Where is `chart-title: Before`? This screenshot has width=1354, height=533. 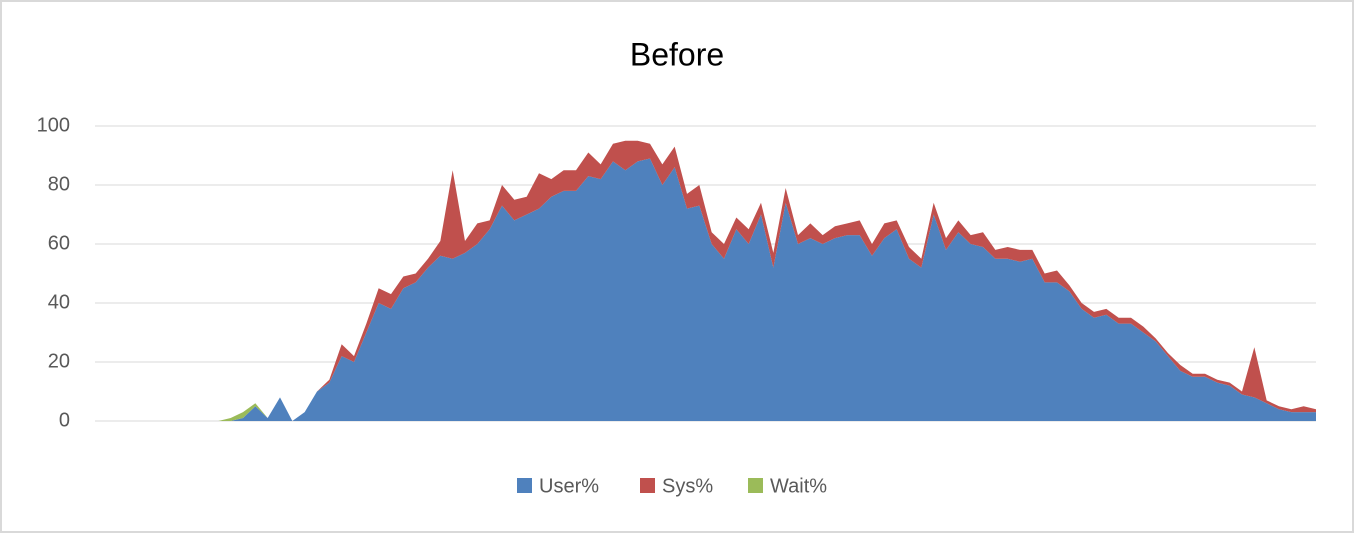
chart-title: Before is located at coordinates (677, 54).